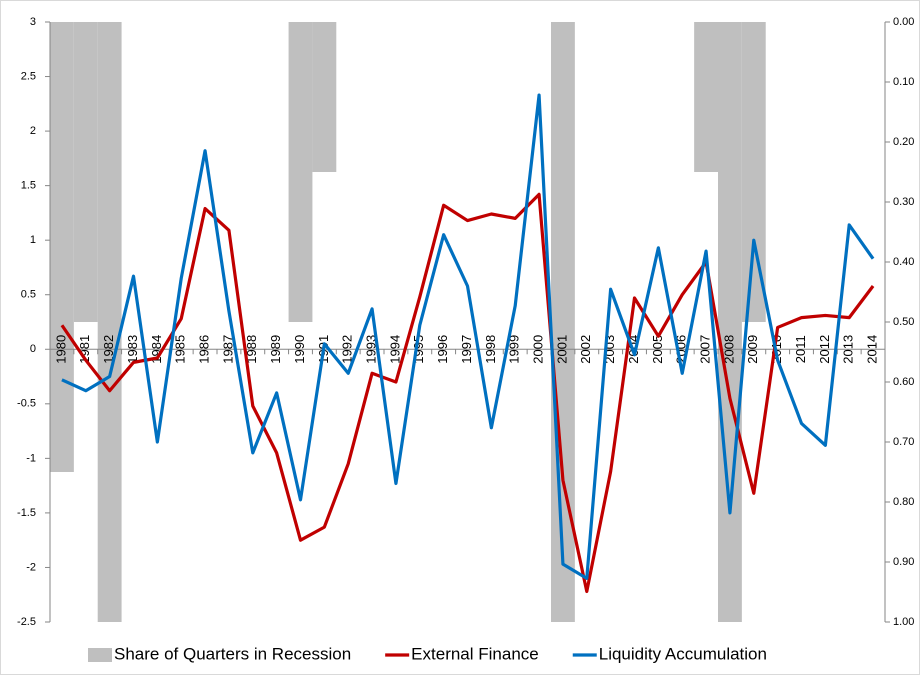 This screenshot has width=920, height=680. Describe the element at coordinates (848, 349) in the screenshot. I see `x-tick-label: 2013` at that location.